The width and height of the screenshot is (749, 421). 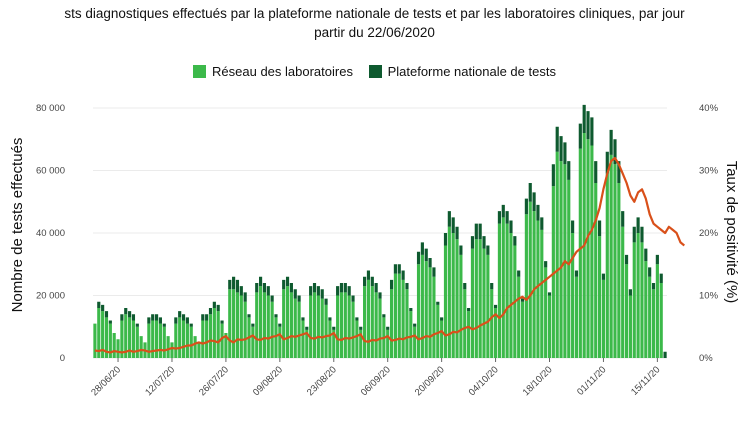 I want to click on x-tick-label: 12/07/20, so click(x=160, y=381).